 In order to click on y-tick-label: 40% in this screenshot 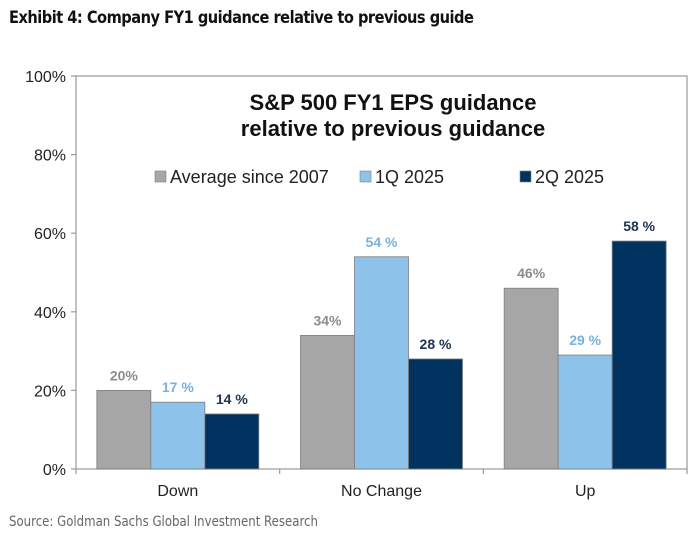, I will do `click(50, 313)`.